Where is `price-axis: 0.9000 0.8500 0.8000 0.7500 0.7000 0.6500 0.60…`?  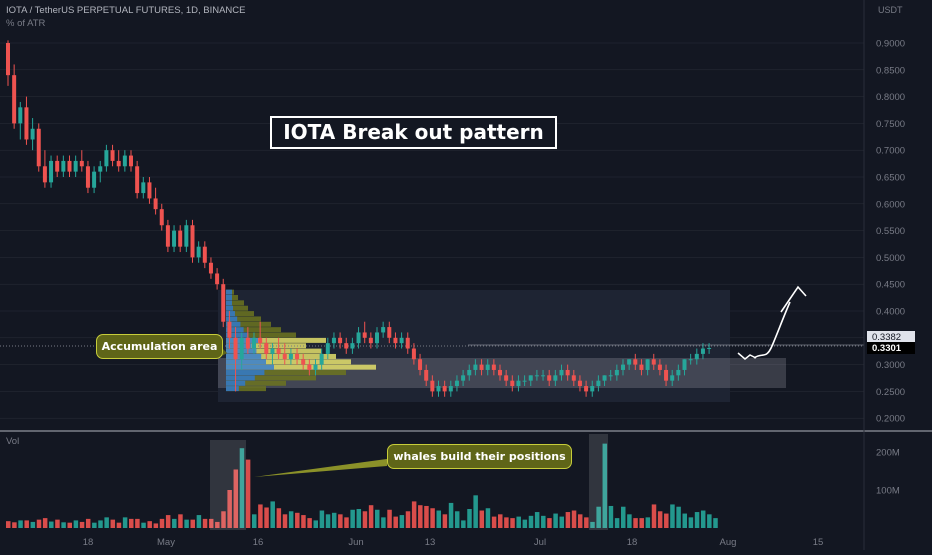 price-axis: 0.9000 0.8500 0.8000 0.7500 0.7000 0.6500 0.60… is located at coordinates (890, 232).